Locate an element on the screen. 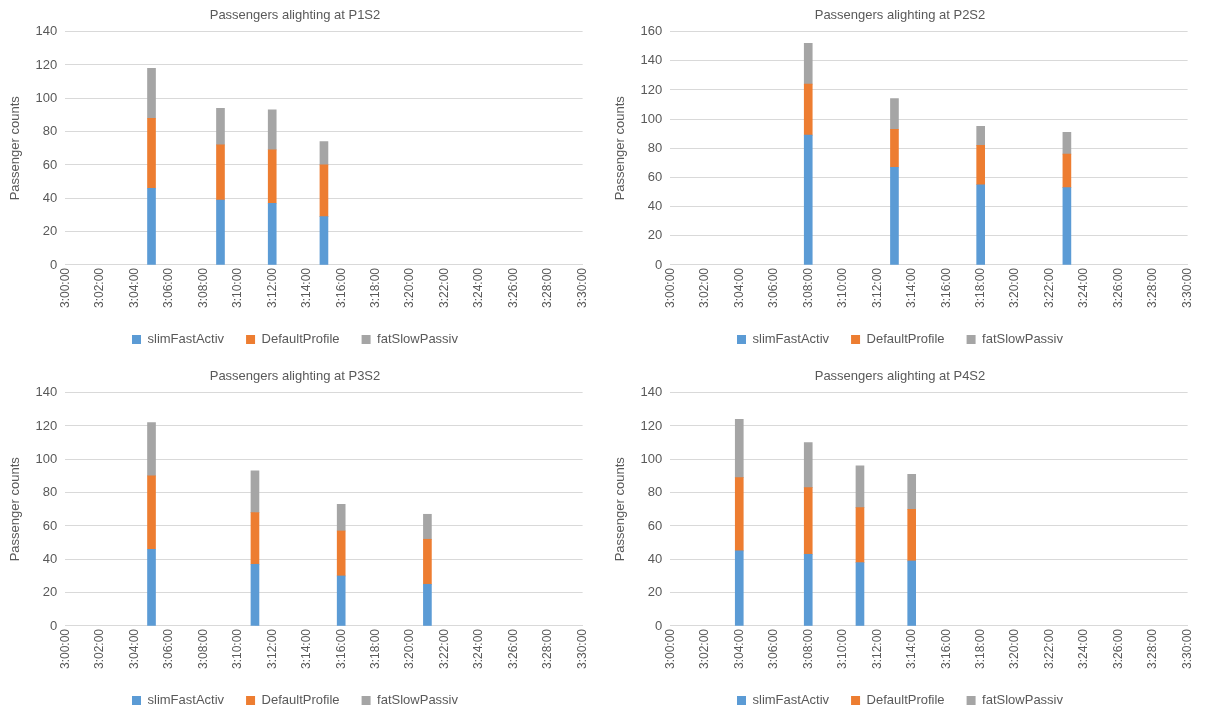 The width and height of the screenshot is (1211, 723). x-tick-label: 3:14:00 is located at coordinates (306, 288).